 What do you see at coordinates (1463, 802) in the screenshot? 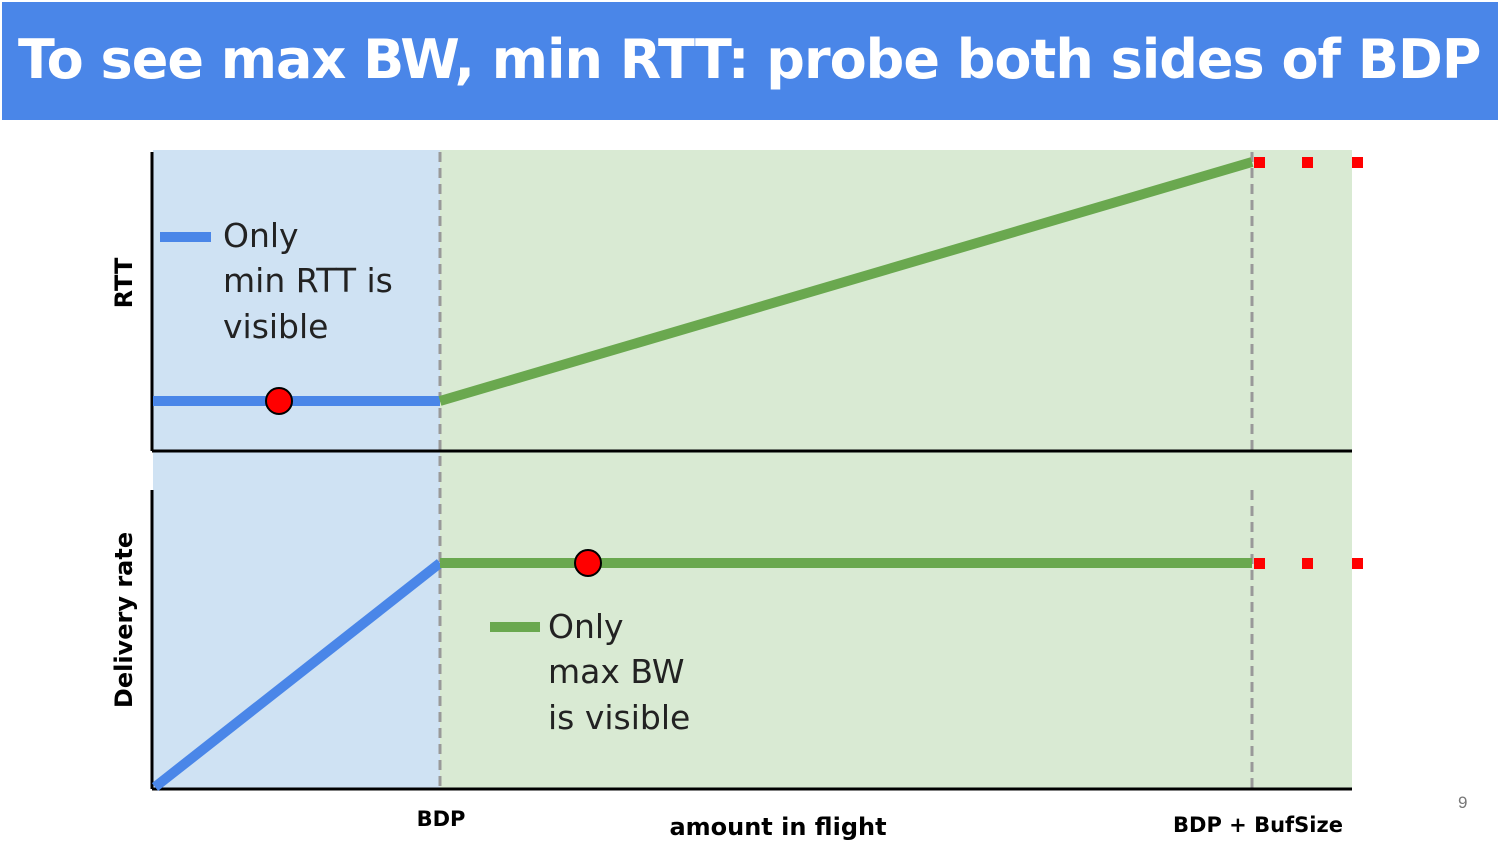
I see `page-number: 9` at bounding box center [1463, 802].